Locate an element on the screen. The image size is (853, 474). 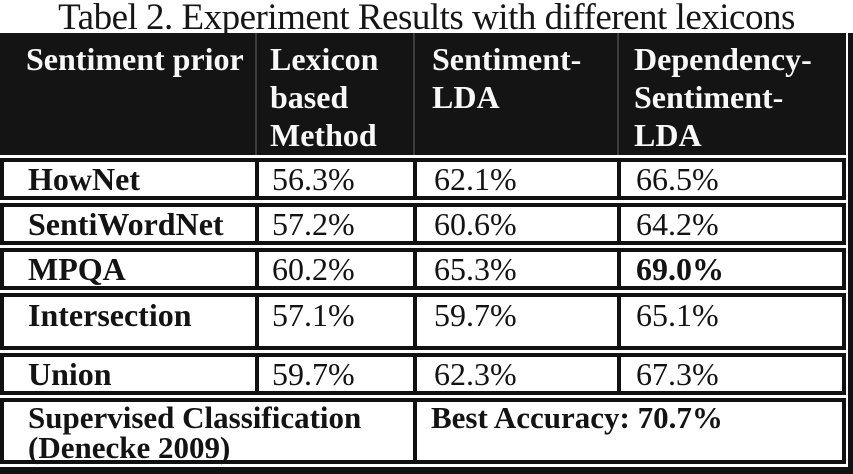
value-cell: 57.1% is located at coordinates (334, 321).